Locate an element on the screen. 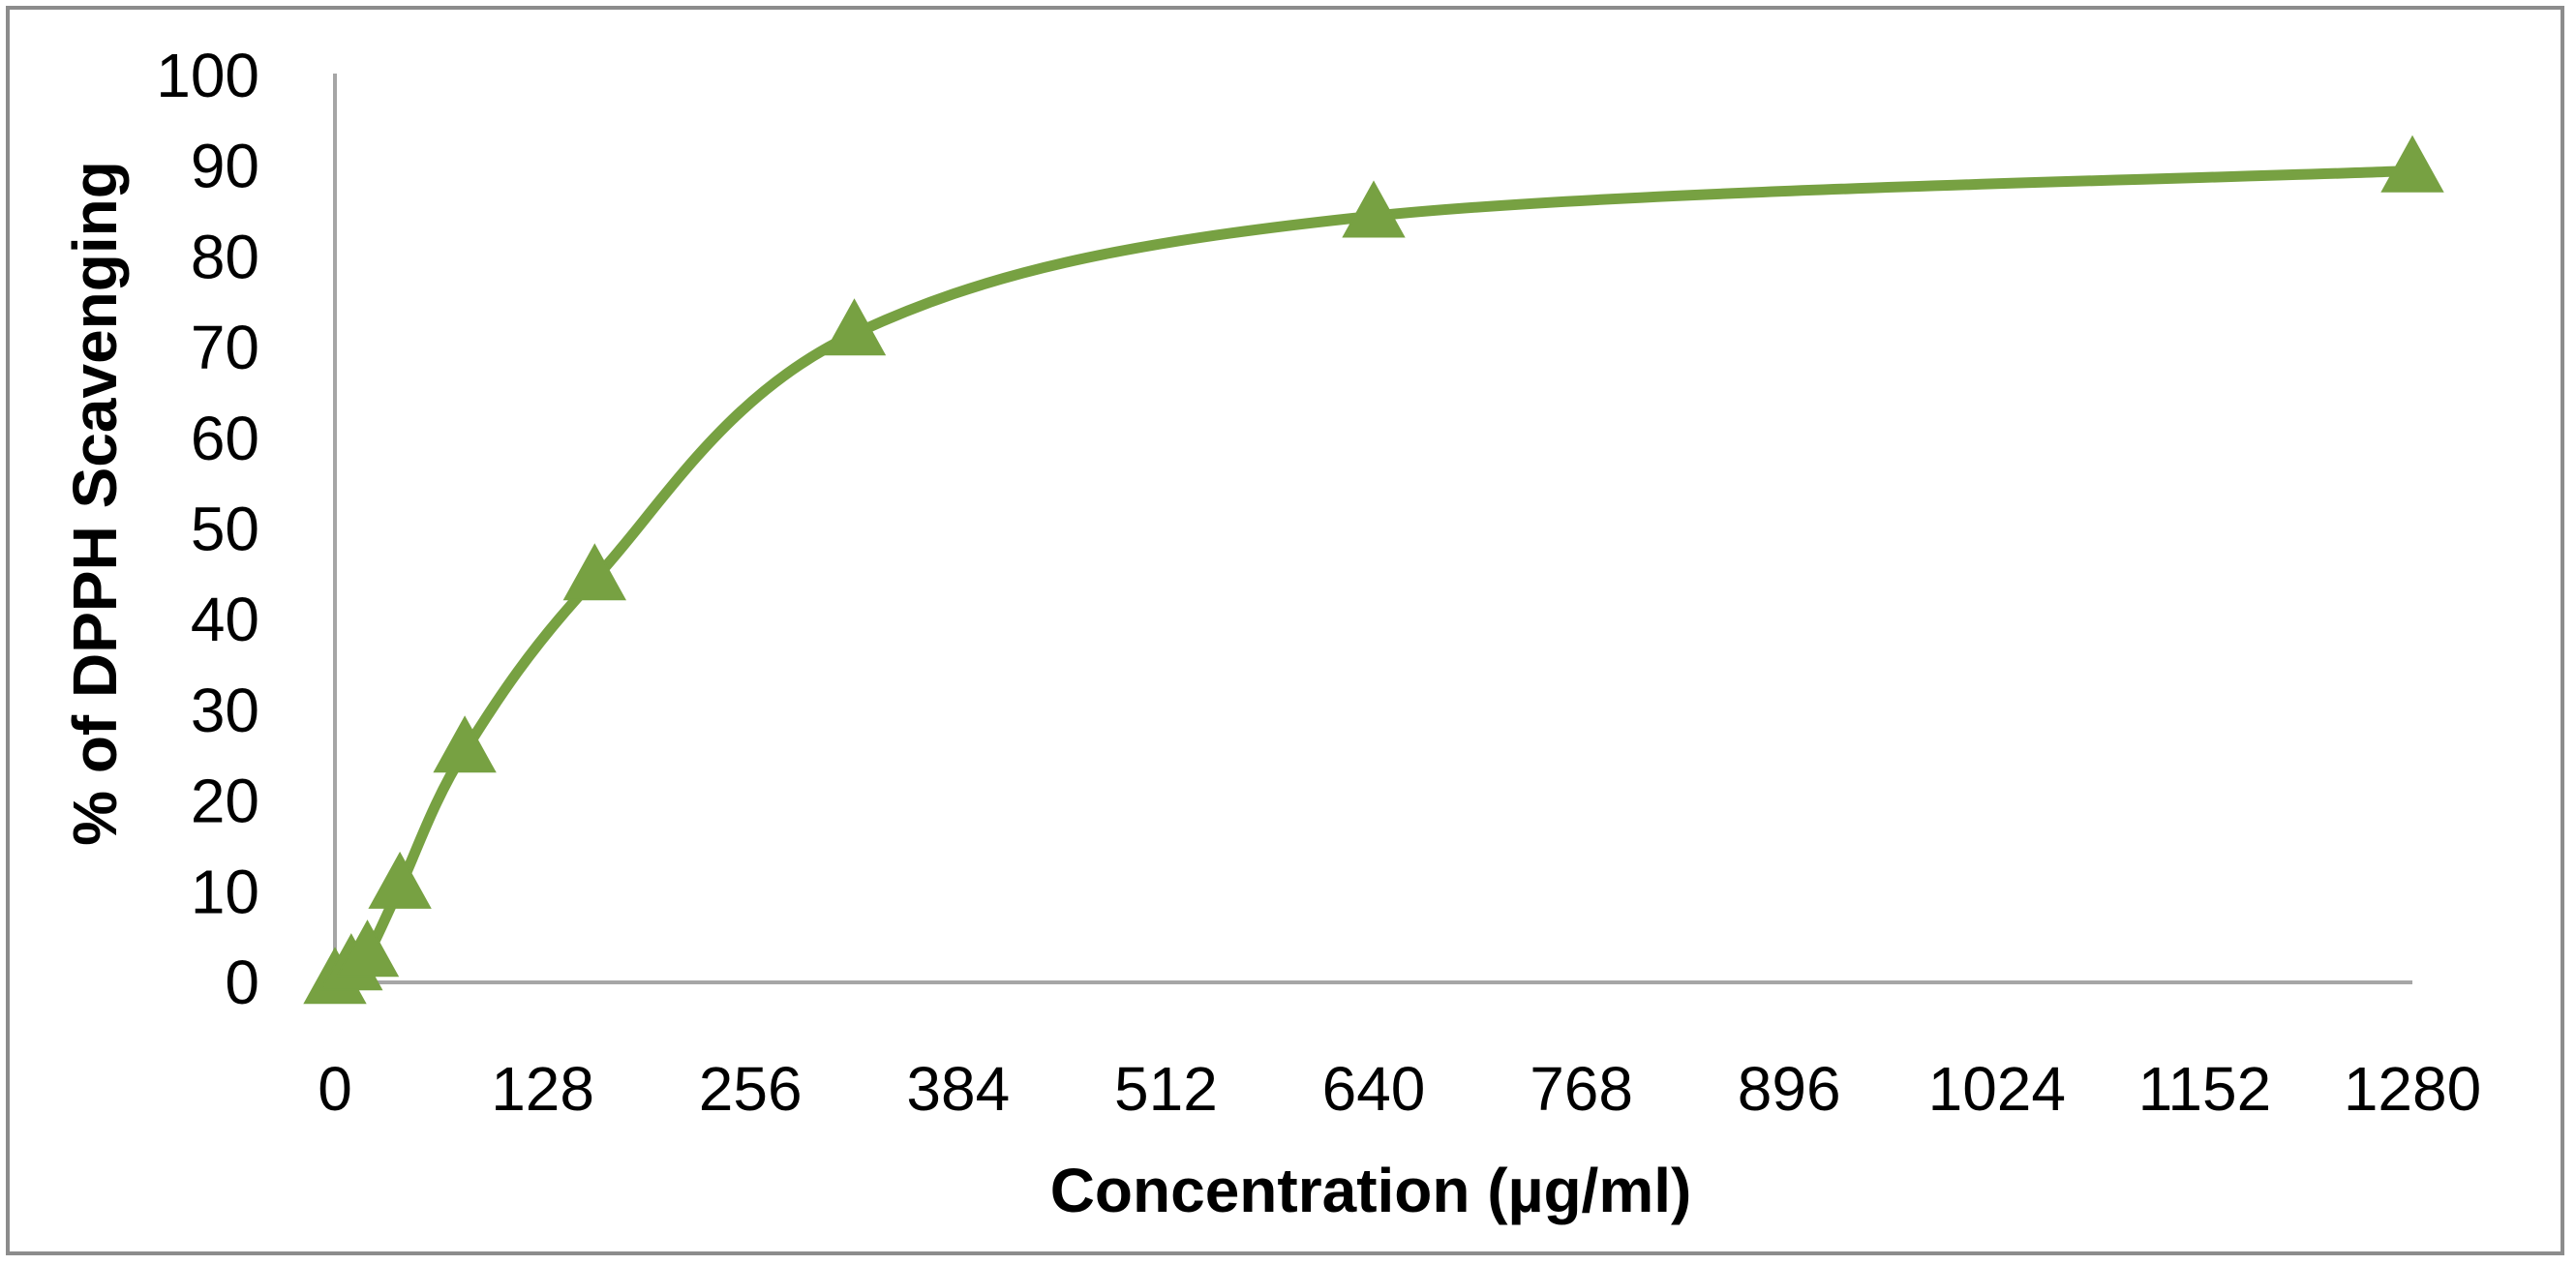 The image size is (2576, 1265). x-tick-label: 1024 is located at coordinates (1997, 1089).